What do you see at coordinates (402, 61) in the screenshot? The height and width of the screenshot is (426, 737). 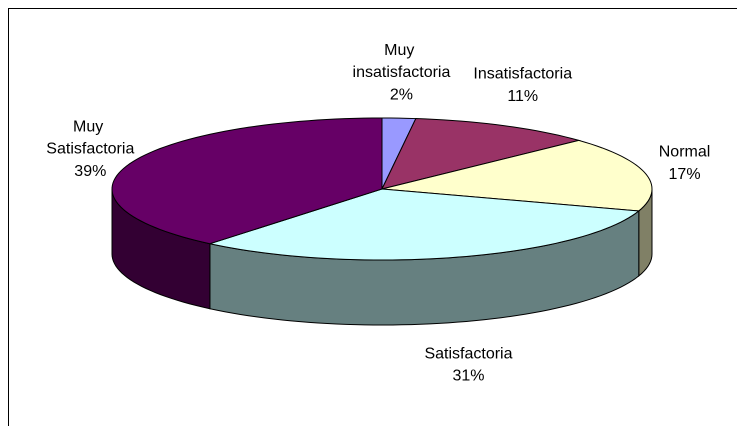 I see `category-label: Muy insatisfactoria` at bounding box center [402, 61].